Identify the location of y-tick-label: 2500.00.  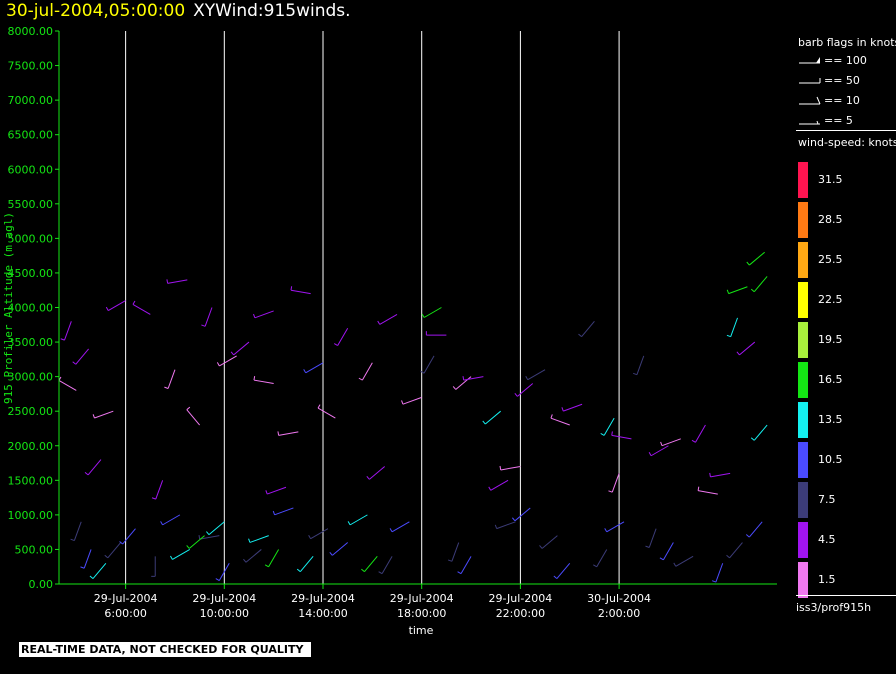
(31, 411).